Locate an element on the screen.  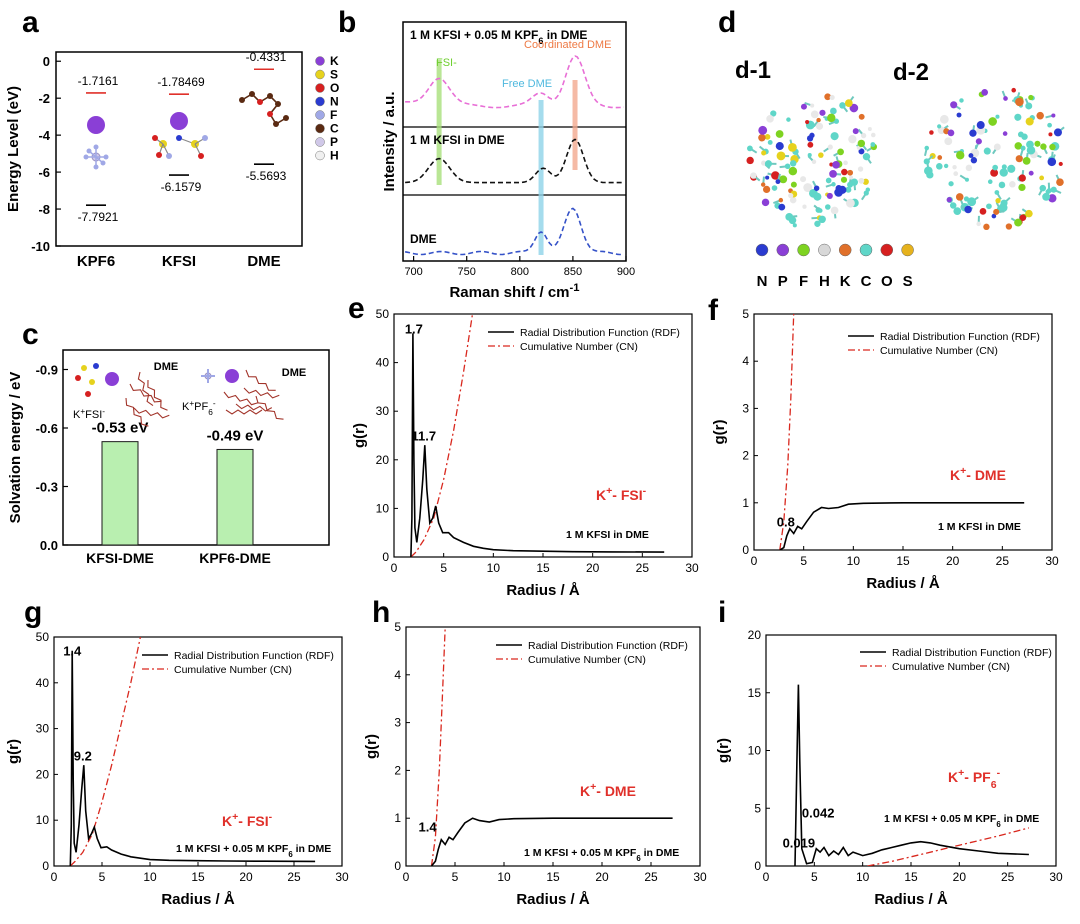
condition-label-h-part: in DME is located at coordinates (660, 853).